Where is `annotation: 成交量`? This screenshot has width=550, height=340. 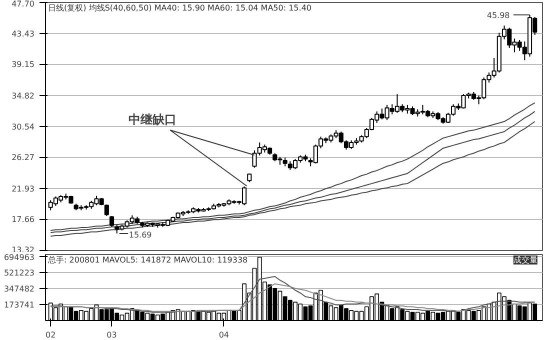
annotation: 成交量 is located at coordinates (525, 260).